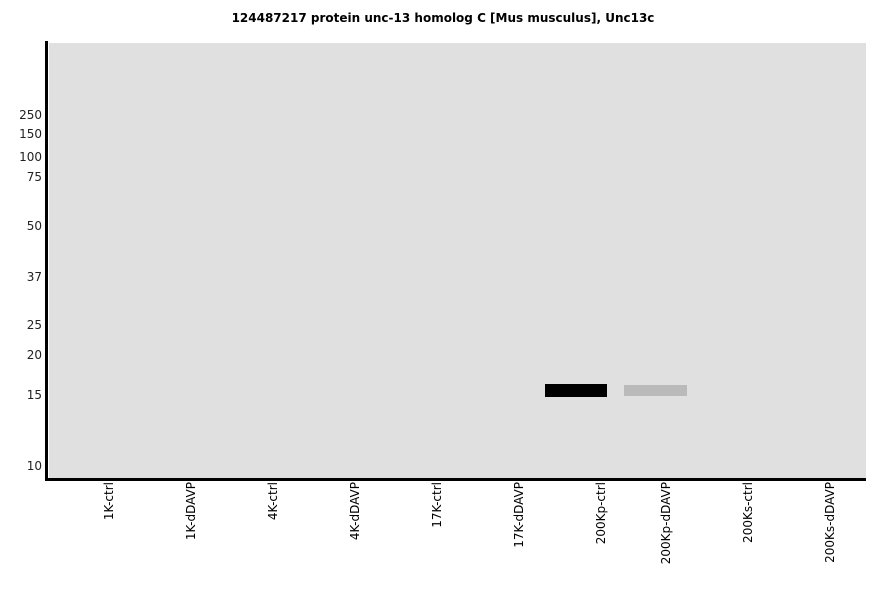 The width and height of the screenshot is (886, 595). I want to click on y-axis-tick-label: 75, so click(34, 177).